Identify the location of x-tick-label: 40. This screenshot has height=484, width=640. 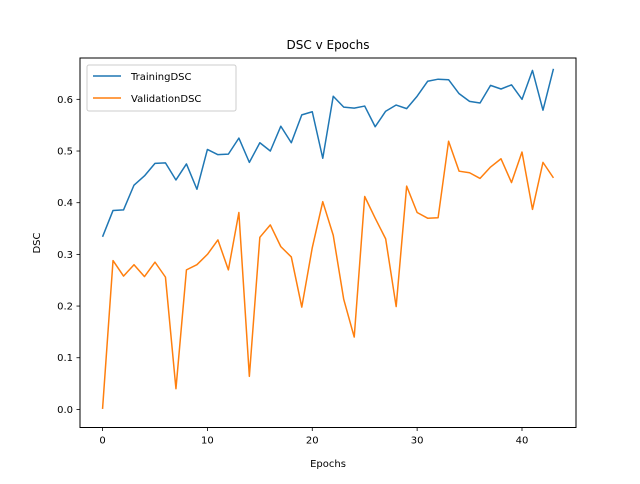
(522, 441).